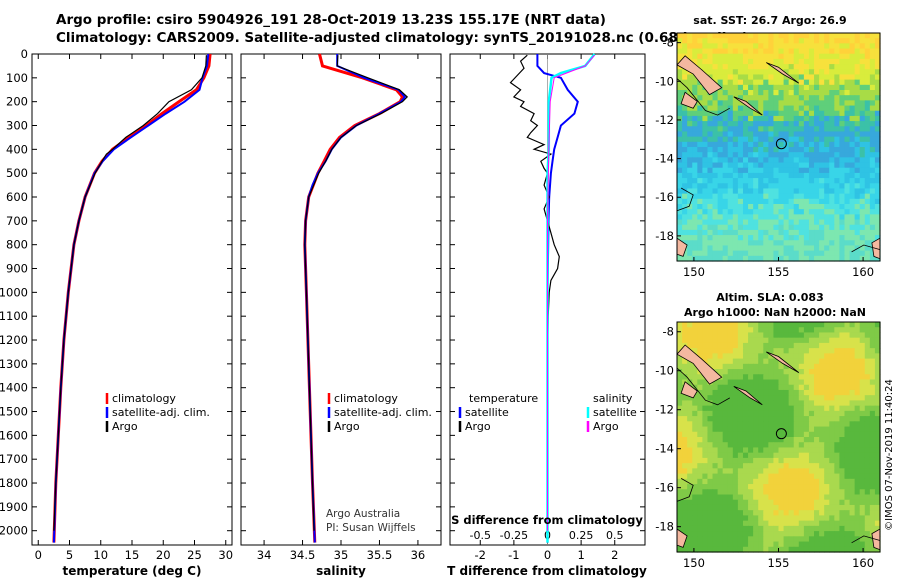 This screenshot has height=580, width=900. What do you see at coordinates (17, 126) in the screenshot?
I see `depth-ytick-label: 300` at bounding box center [17, 126].